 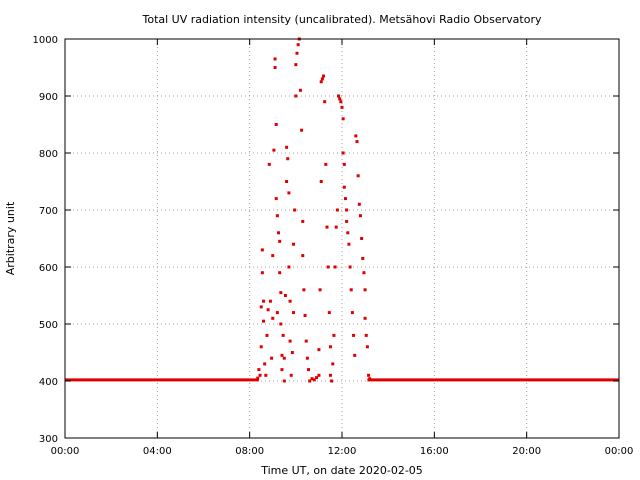 I want to click on x-tick-label: 04:00, so click(x=157, y=451).